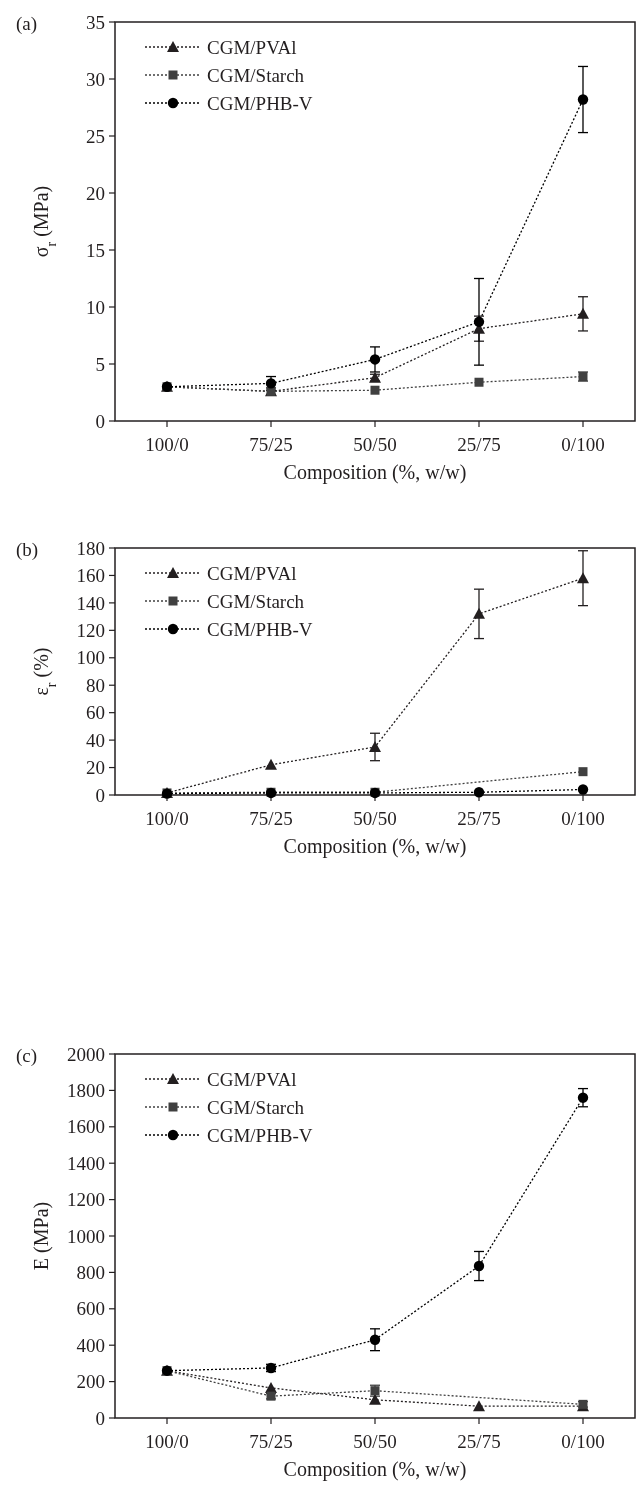 This screenshot has width=639, height=1495. Describe the element at coordinates (90, 658) in the screenshot. I see `y-tick-label: 100` at that location.